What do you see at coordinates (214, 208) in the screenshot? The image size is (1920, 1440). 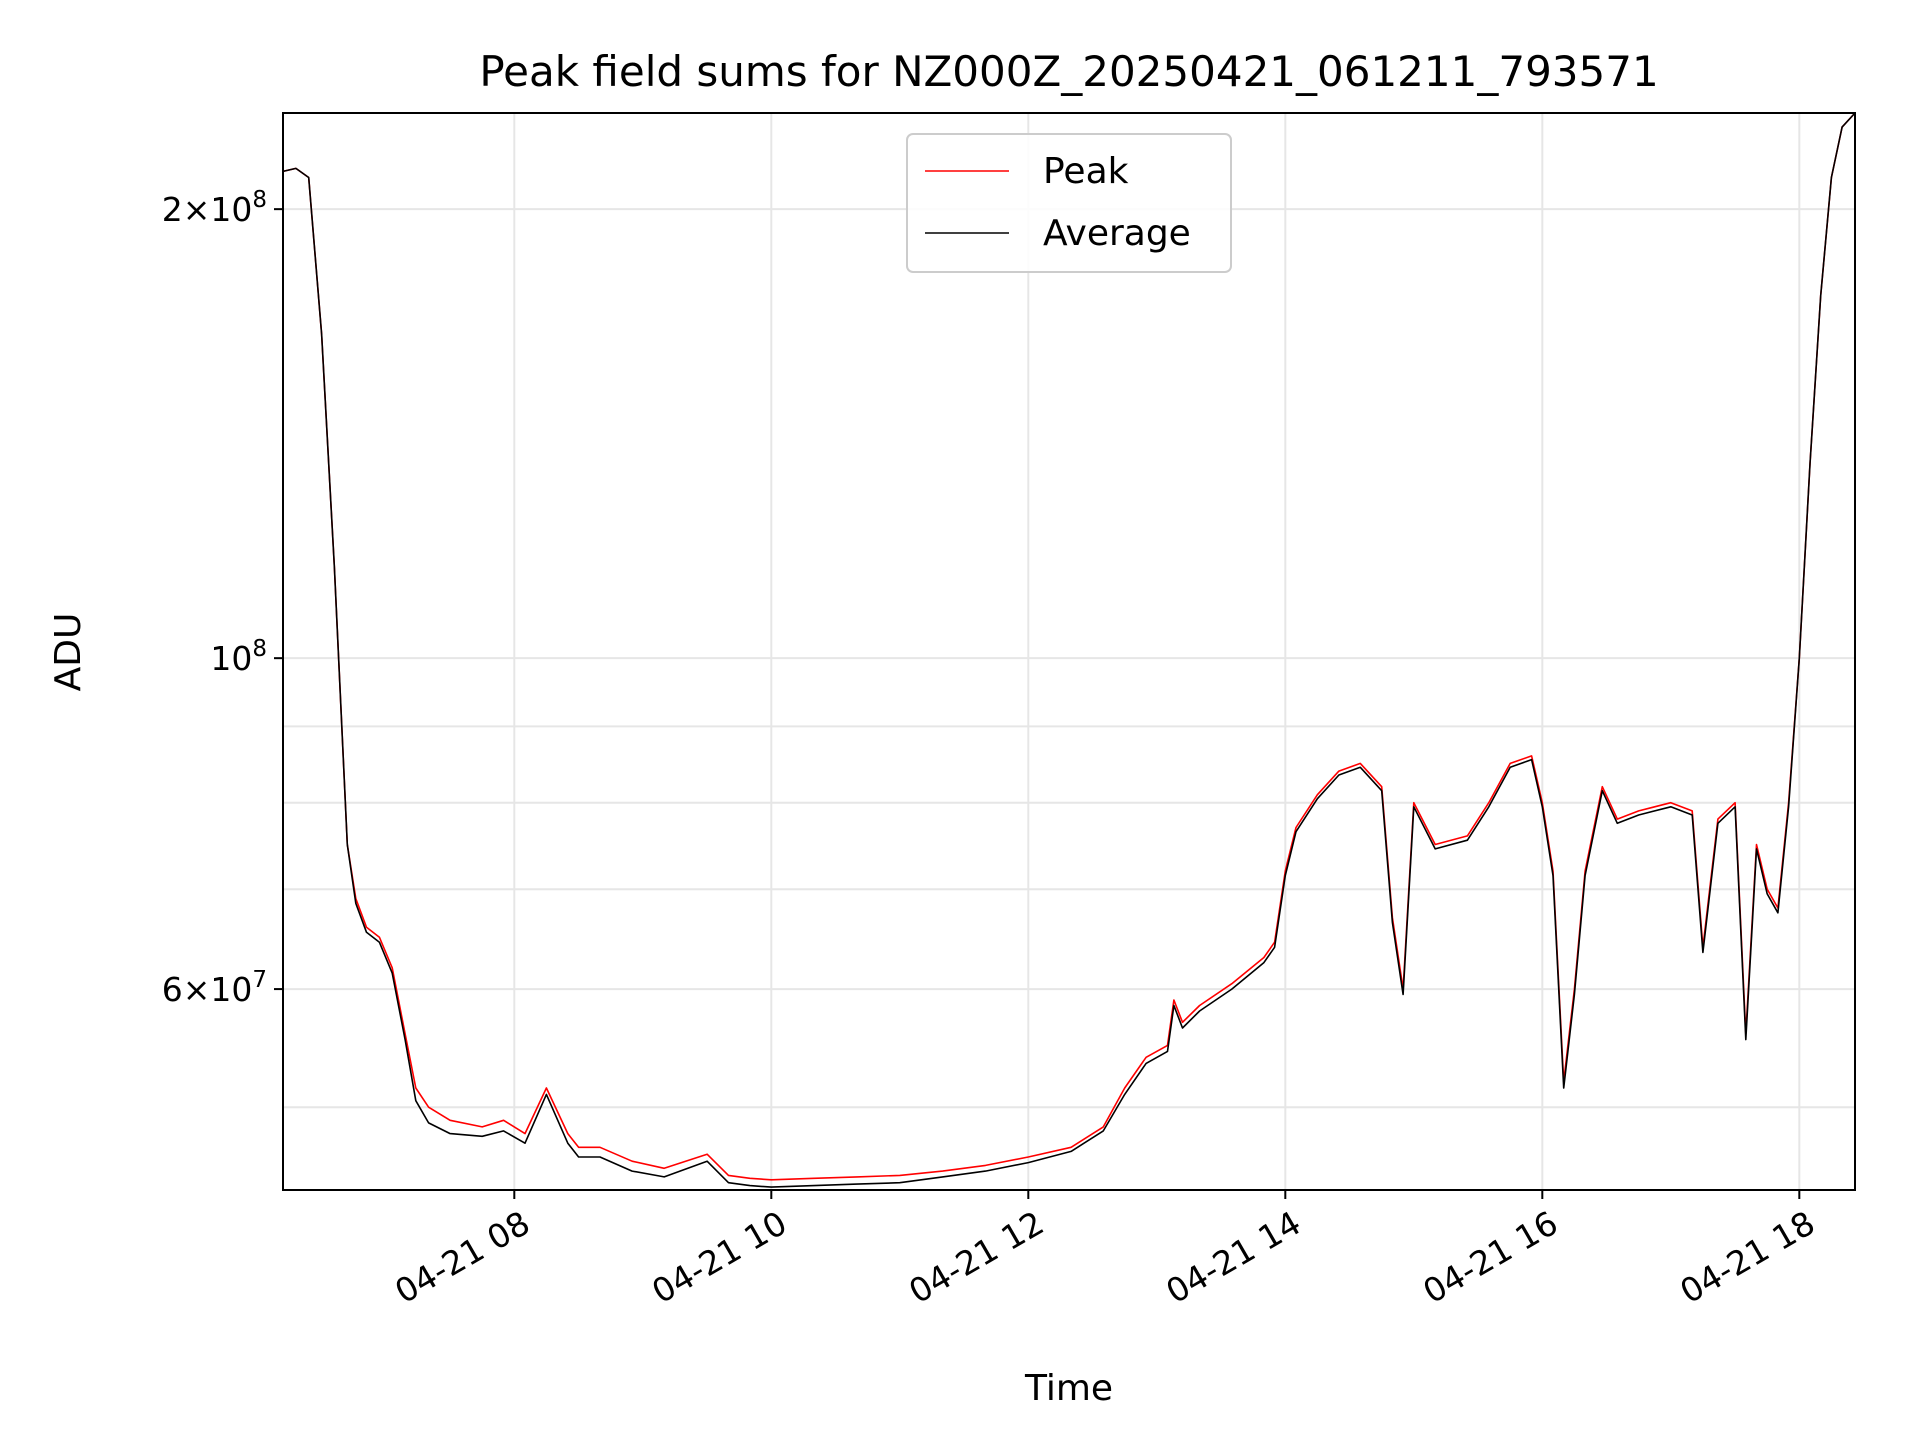 I see `y-tick-label-2: 2×108` at bounding box center [214, 208].